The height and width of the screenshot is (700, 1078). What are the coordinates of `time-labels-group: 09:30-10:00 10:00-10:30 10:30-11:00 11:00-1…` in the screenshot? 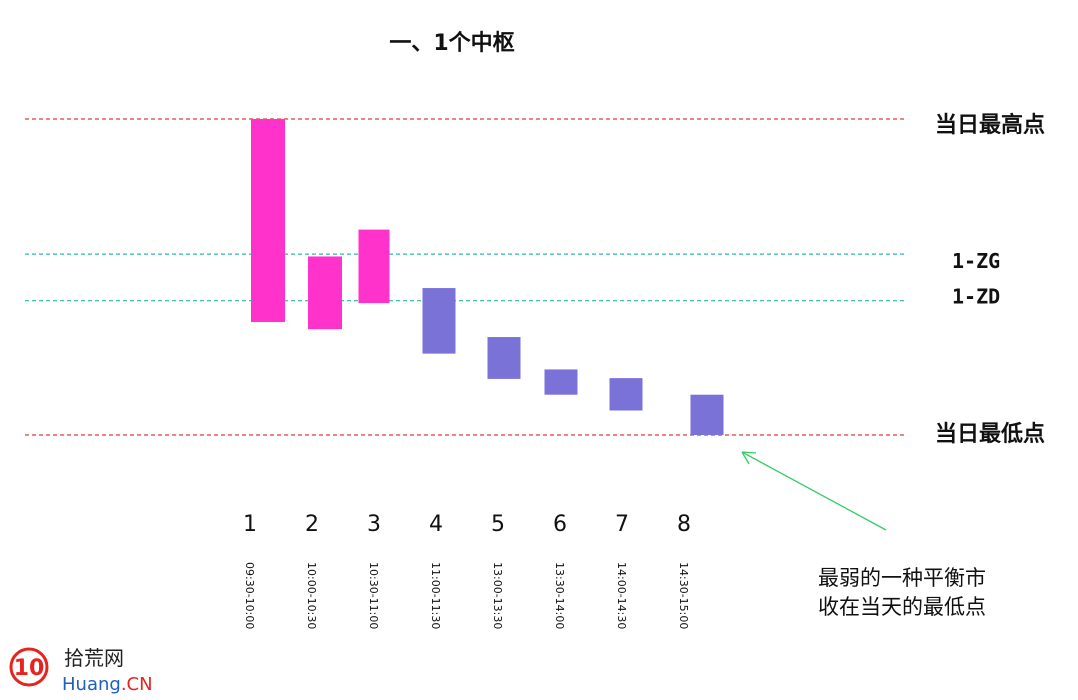 It's located at (466, 595).